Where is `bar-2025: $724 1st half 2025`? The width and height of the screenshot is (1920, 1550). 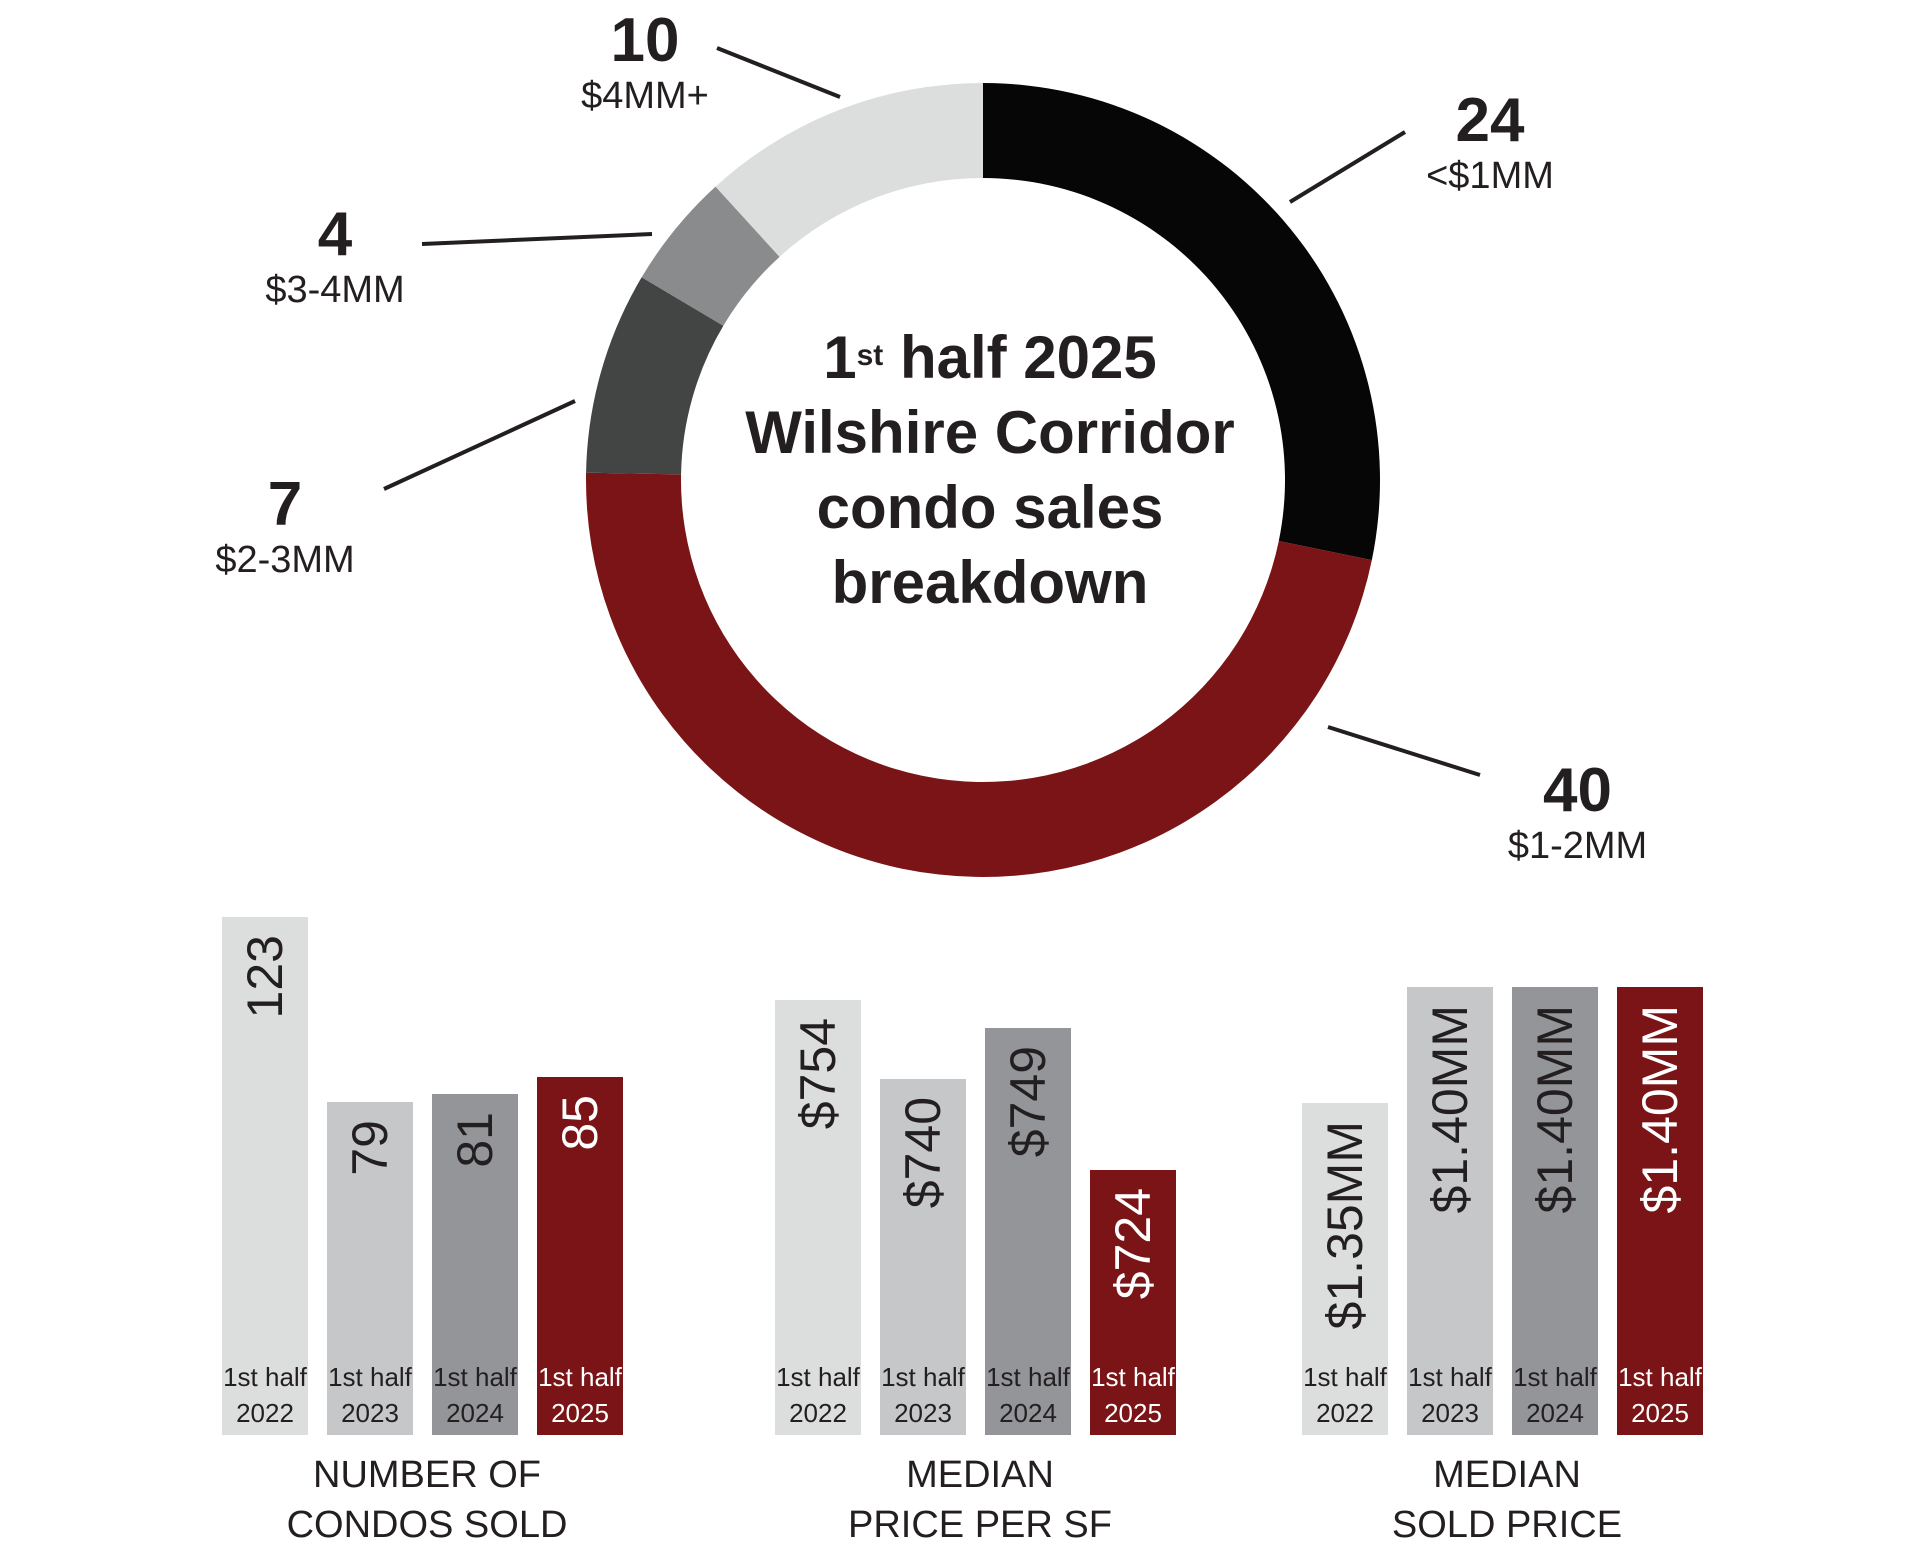
bar-2025: $724 1st half 2025 is located at coordinates (1133, 1302).